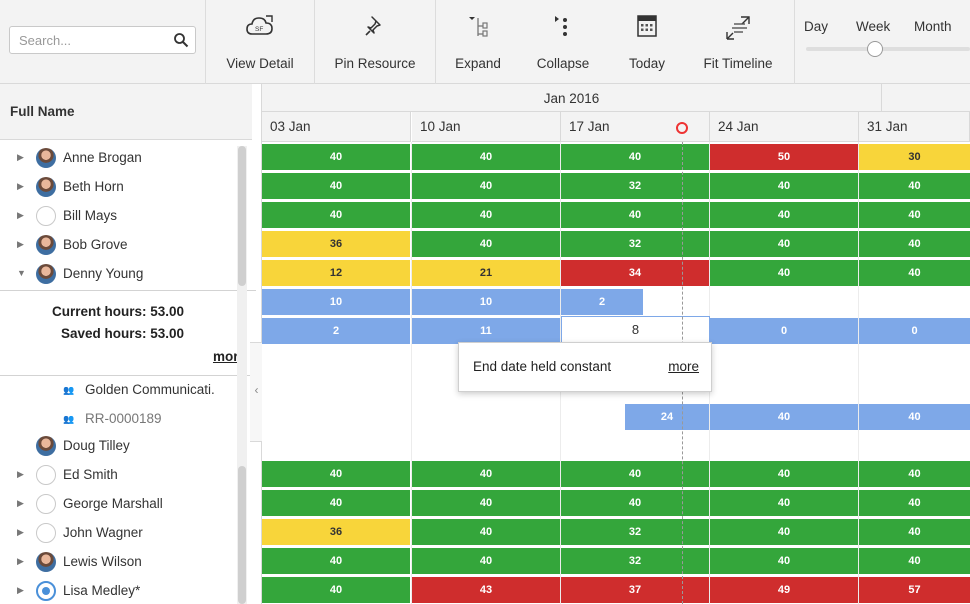 Image resolution: width=970 pixels, height=604 pixels. Describe the element at coordinates (784, 590) in the screenshot. I see `allocation-cell: 49` at that location.